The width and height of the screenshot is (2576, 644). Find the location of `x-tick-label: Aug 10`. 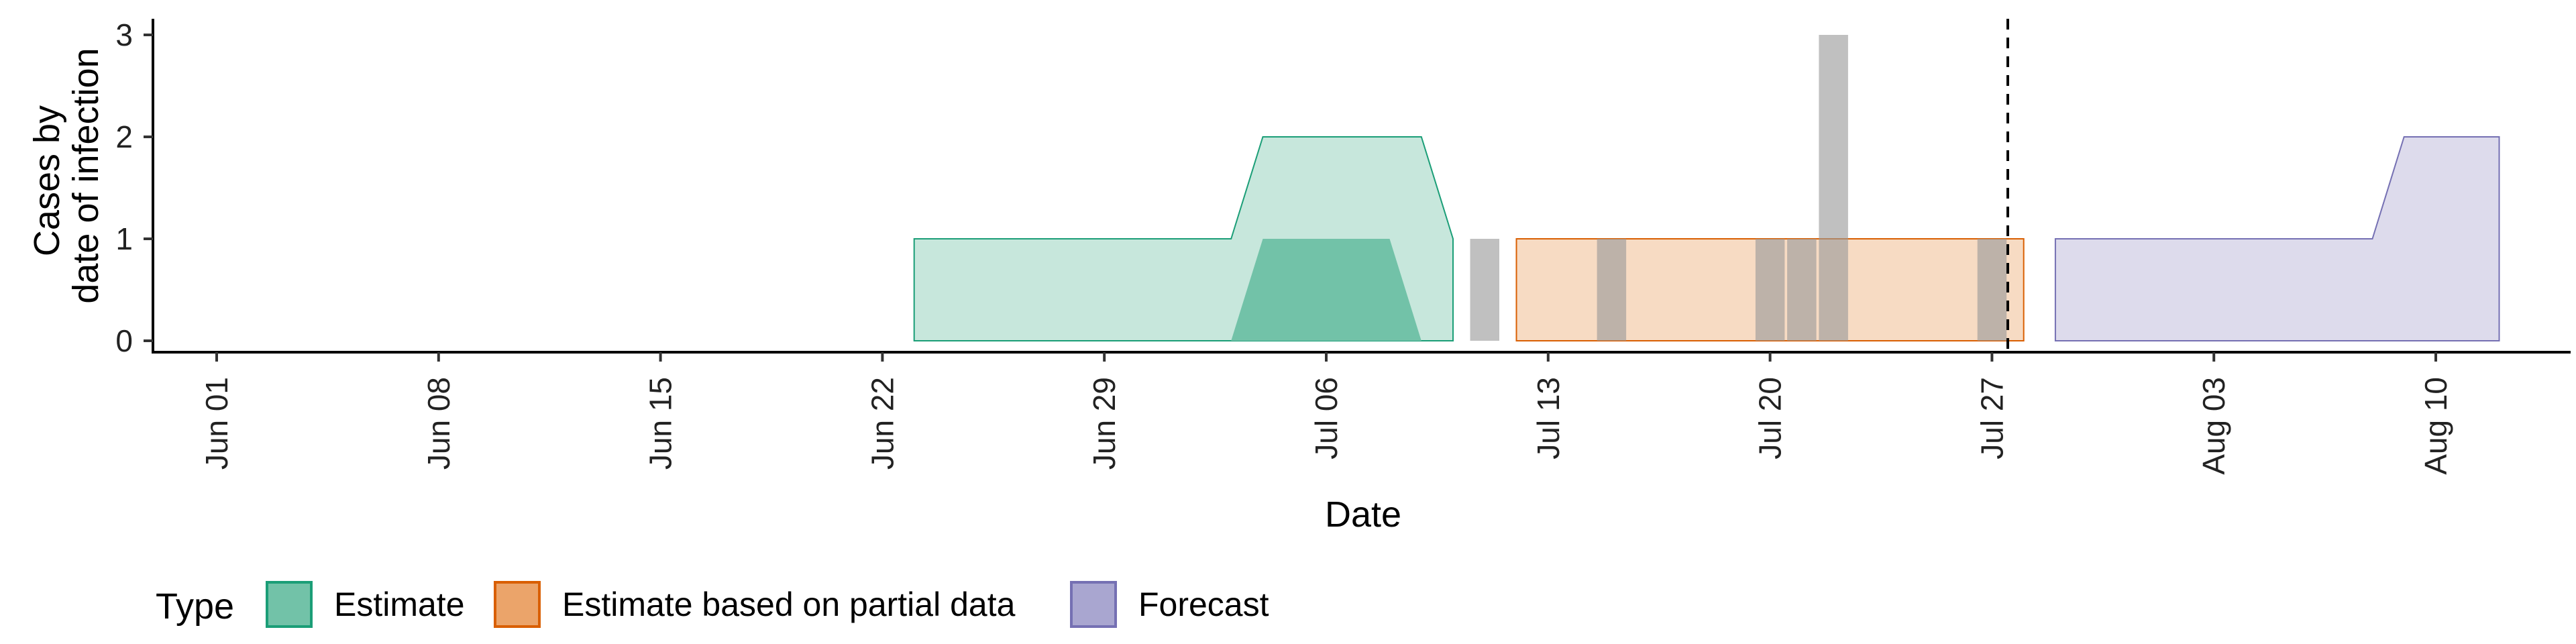

x-tick-label: Aug 10 is located at coordinates (2435, 426).